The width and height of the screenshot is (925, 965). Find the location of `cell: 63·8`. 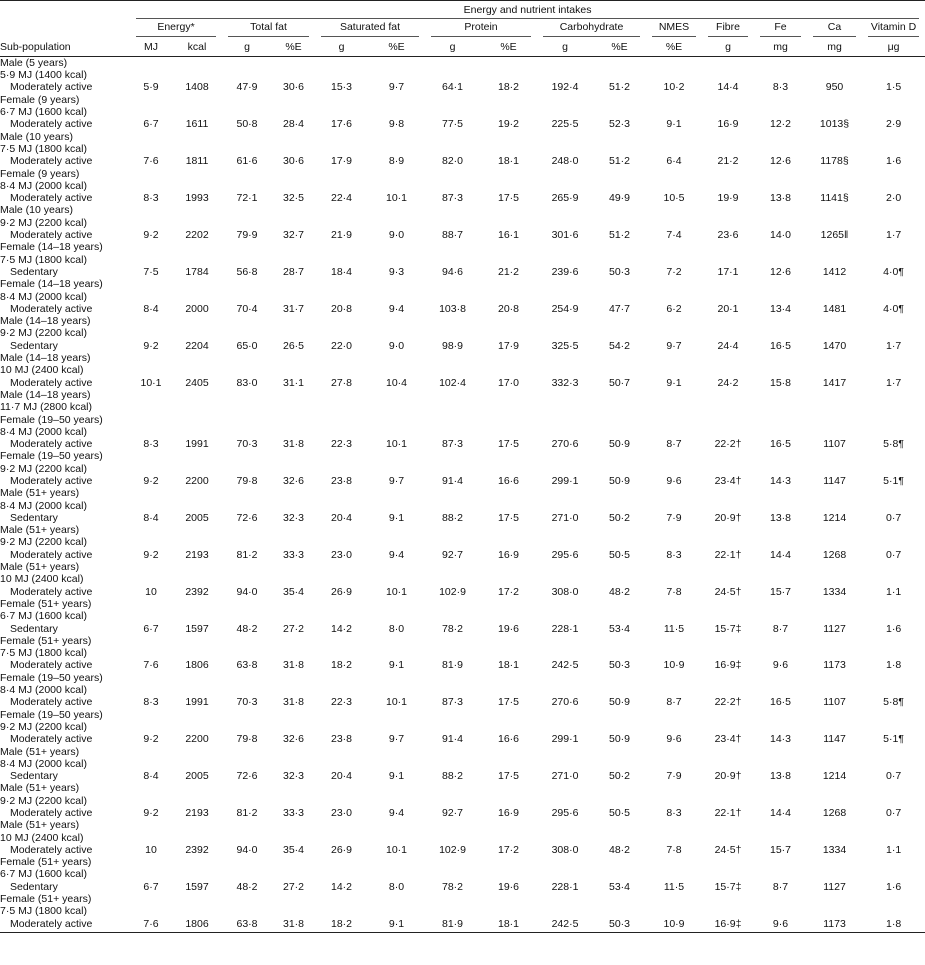

cell: 63·8 is located at coordinates (247, 665).